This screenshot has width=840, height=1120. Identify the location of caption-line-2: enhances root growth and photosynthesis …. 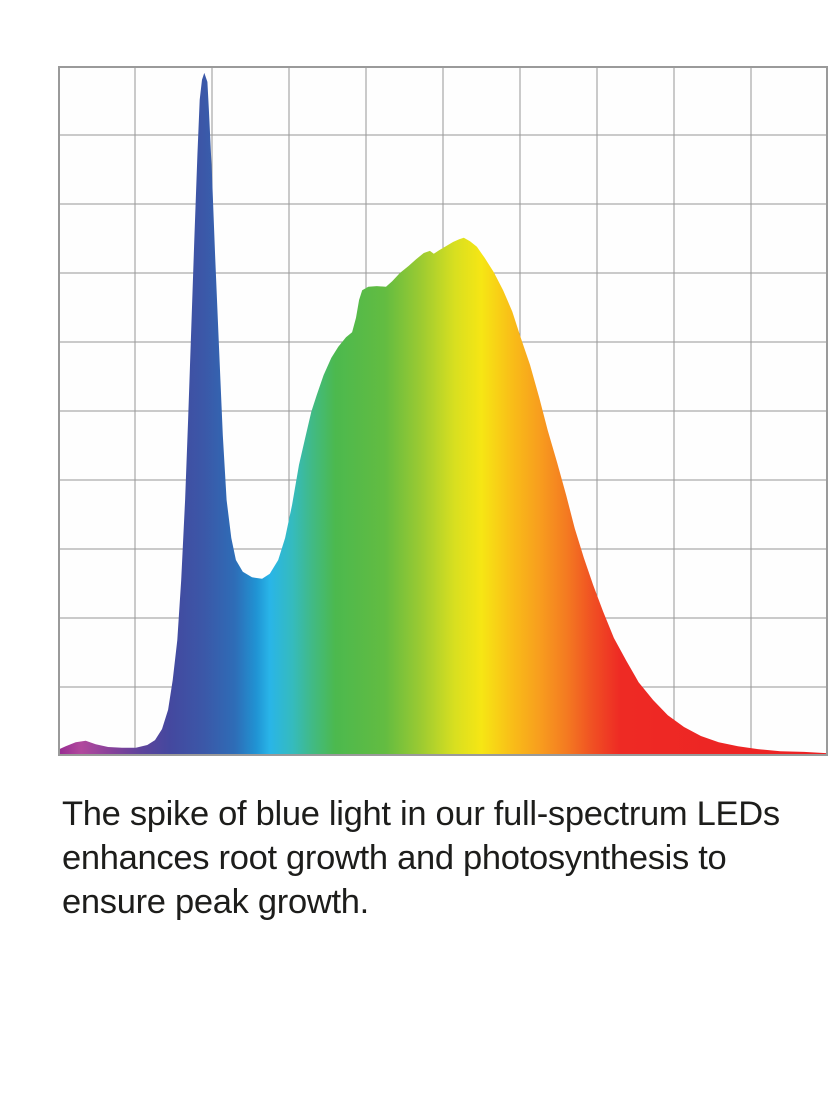
(394, 858).